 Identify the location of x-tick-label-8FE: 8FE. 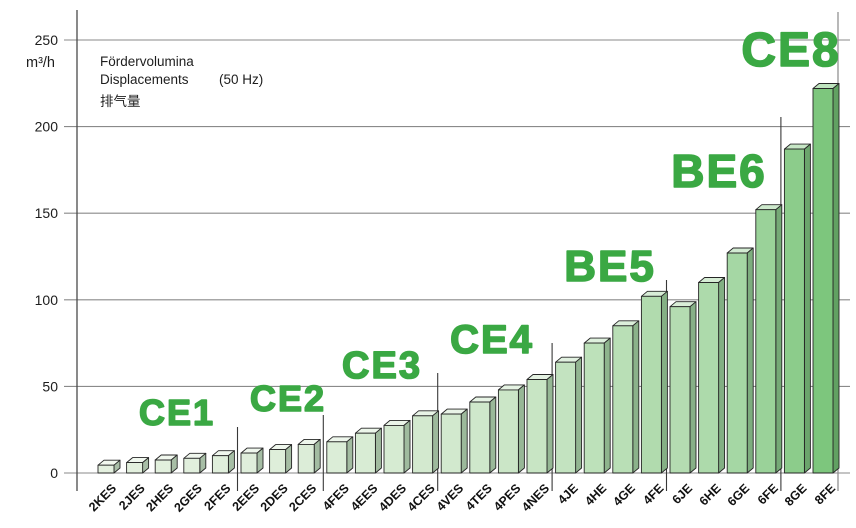
(825, 494).